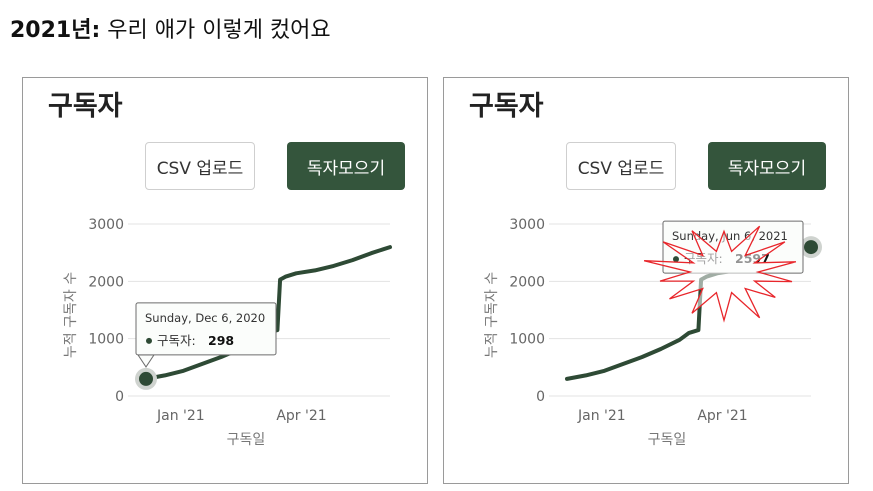  Describe the element at coordinates (730, 236) in the screenshot. I see `tooltip-date: Sunday, Jun 6, 2021` at that location.